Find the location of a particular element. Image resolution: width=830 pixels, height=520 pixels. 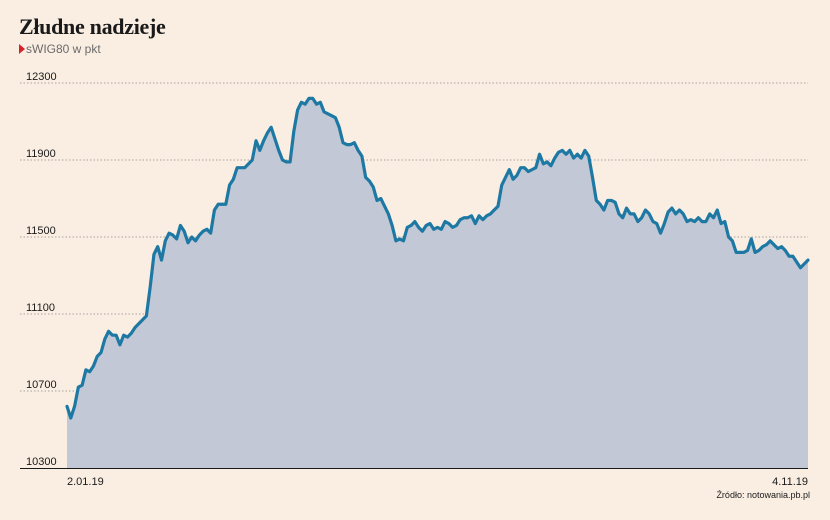

source-note: Źródło: notowania.pb.pl is located at coordinates (763, 495).